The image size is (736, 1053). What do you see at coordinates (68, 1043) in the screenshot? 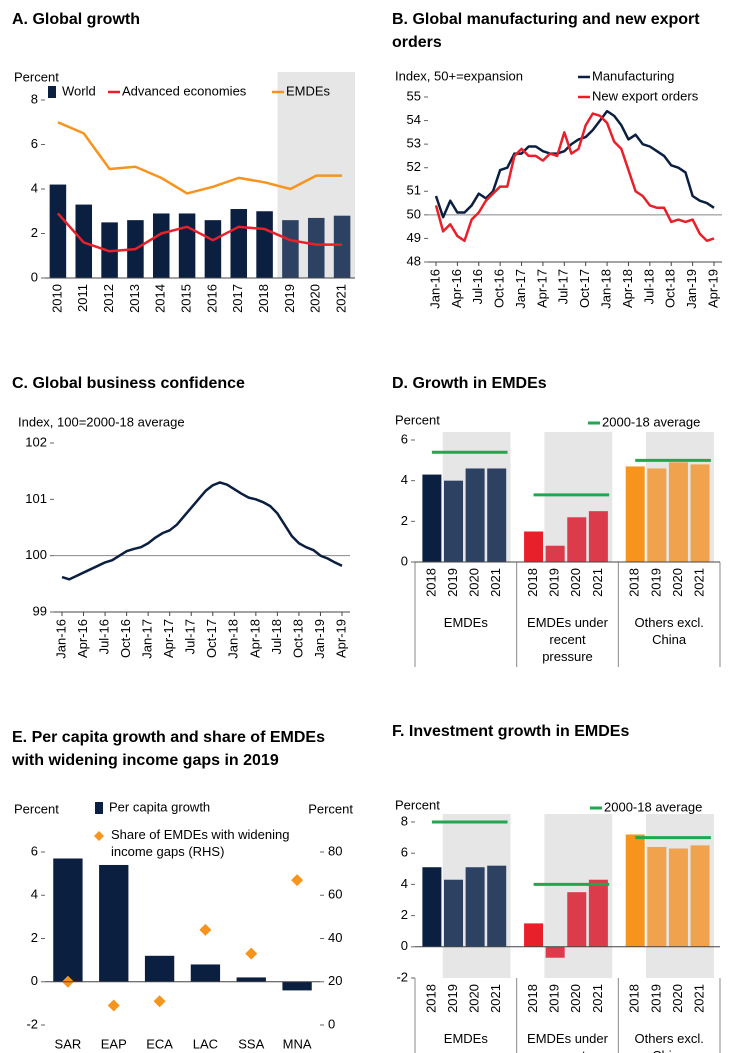
I see `x-tick-label: SAR` at bounding box center [68, 1043].